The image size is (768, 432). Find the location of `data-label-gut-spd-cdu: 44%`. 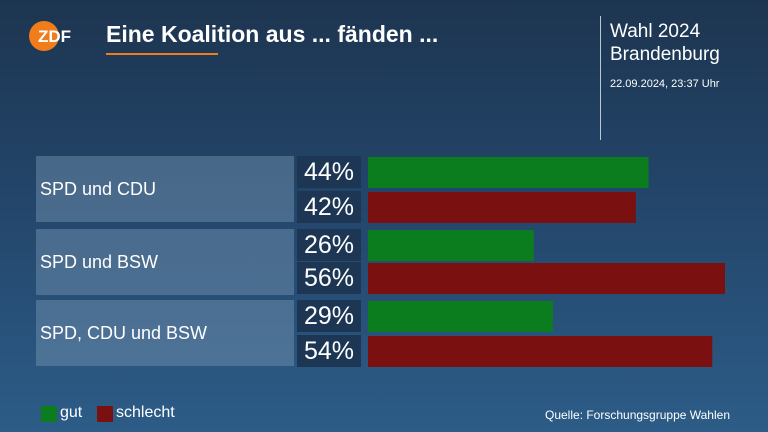

data-label-gut-spd-cdu: 44% is located at coordinates (329, 172).